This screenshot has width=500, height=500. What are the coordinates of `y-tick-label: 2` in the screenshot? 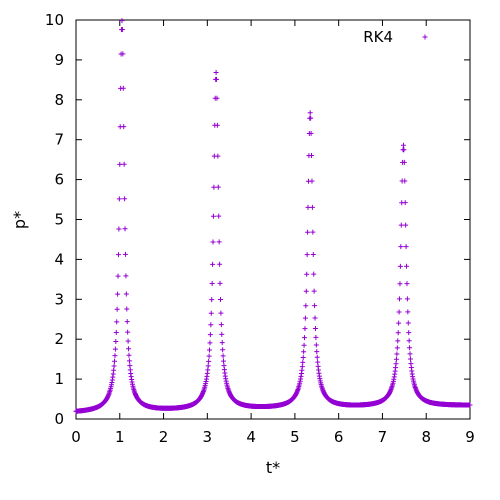 It's located at (59, 339).